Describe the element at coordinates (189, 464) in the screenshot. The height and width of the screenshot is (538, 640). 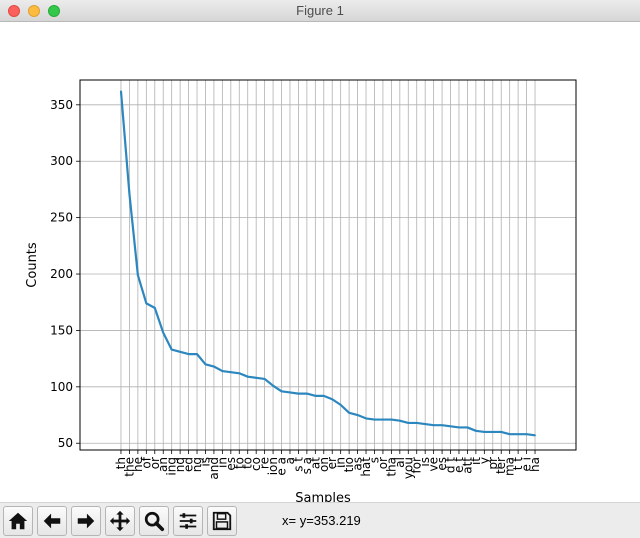
I see `x-tick-label: ed` at that location.